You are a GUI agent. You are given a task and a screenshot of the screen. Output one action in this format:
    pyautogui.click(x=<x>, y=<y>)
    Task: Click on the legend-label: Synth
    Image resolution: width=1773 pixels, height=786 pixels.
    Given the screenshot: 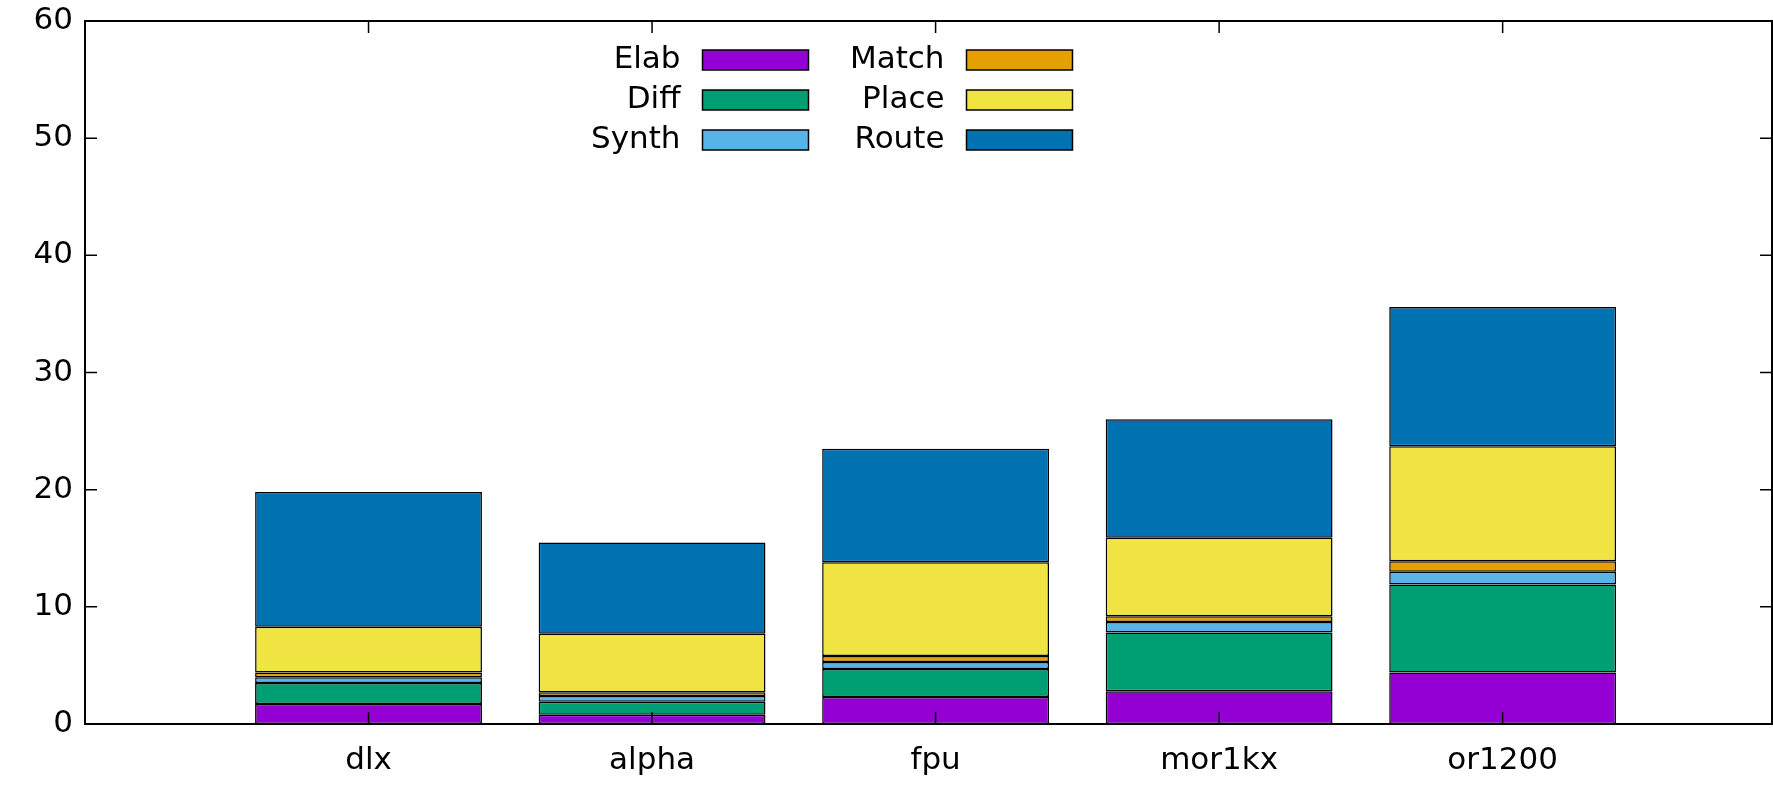 What is the action you would take?
    pyautogui.click(x=636, y=137)
    